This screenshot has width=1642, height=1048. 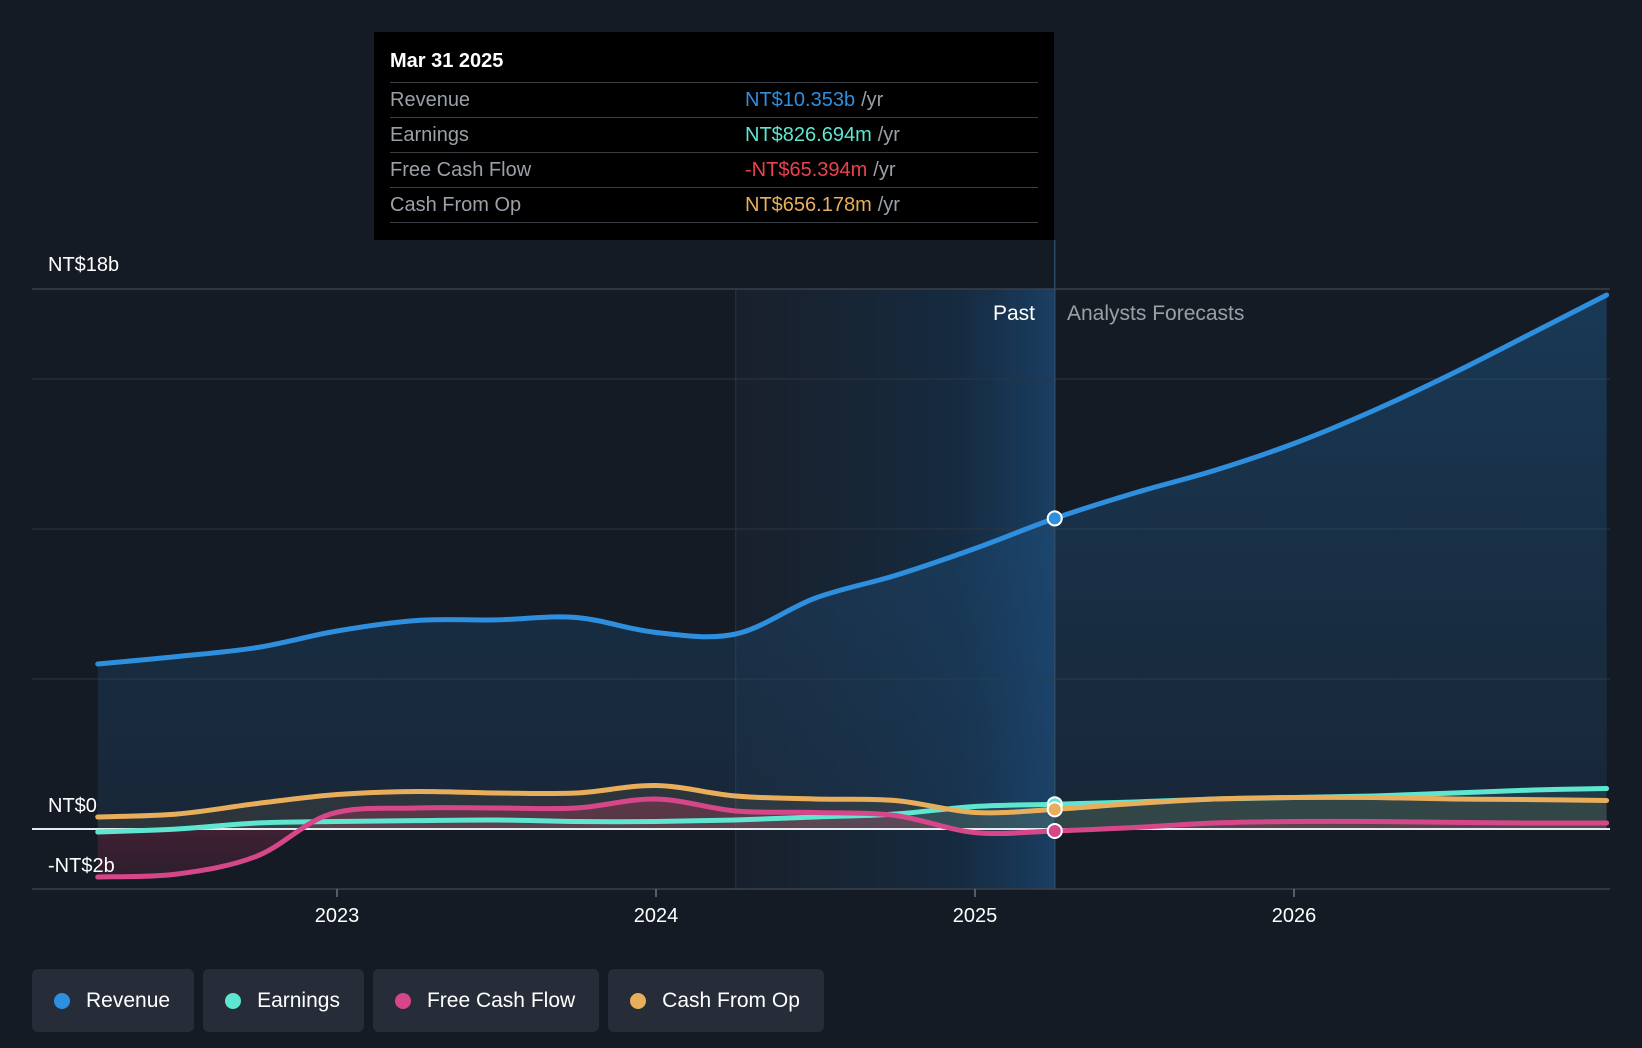 I want to click on x-tick-label: 2024, so click(x=656, y=916).